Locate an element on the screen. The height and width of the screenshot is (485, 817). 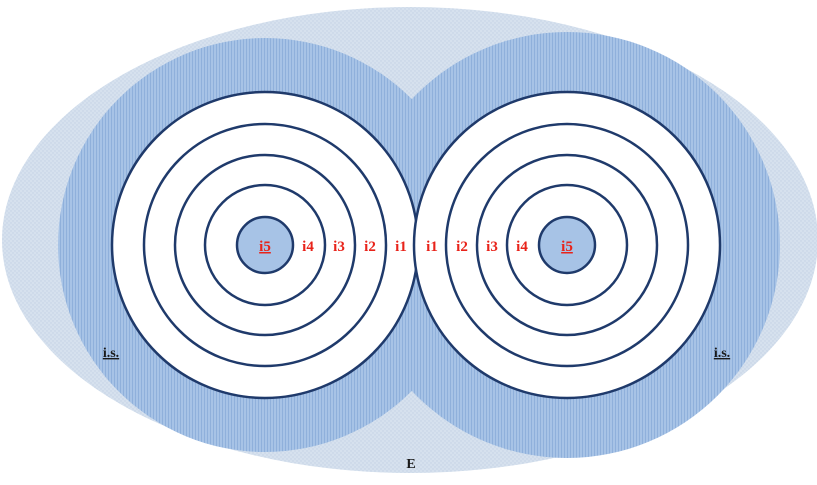
left-core-label: i5 is located at coordinates (265, 247).